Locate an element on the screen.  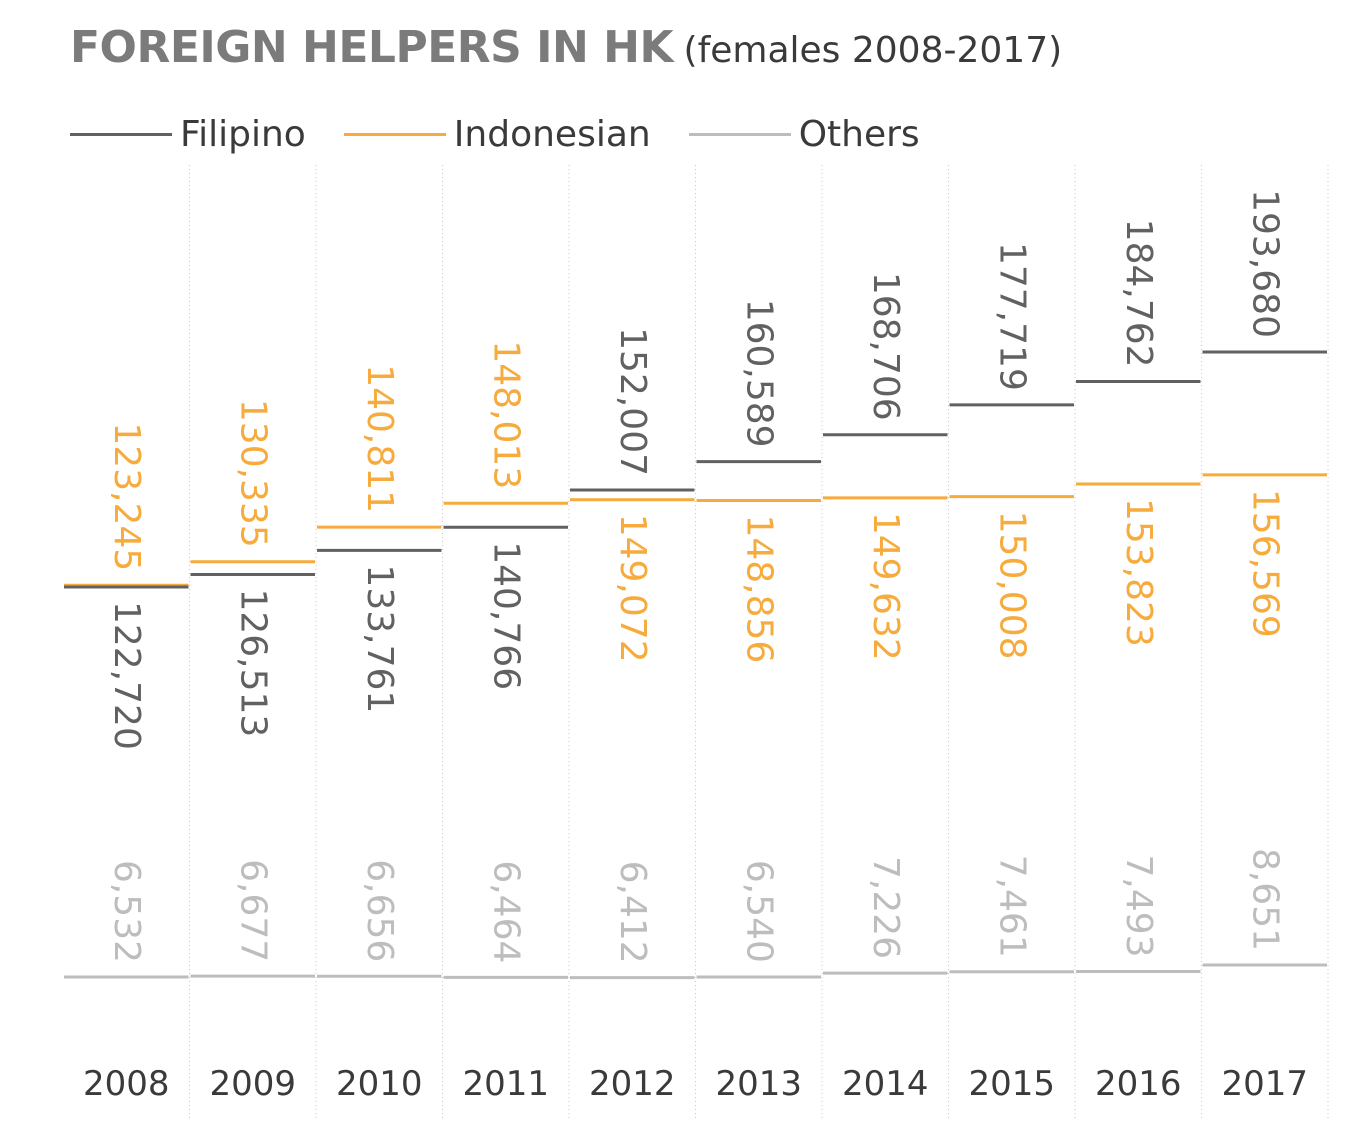
x-tick-label: 2016 is located at coordinates (1138, 1084).